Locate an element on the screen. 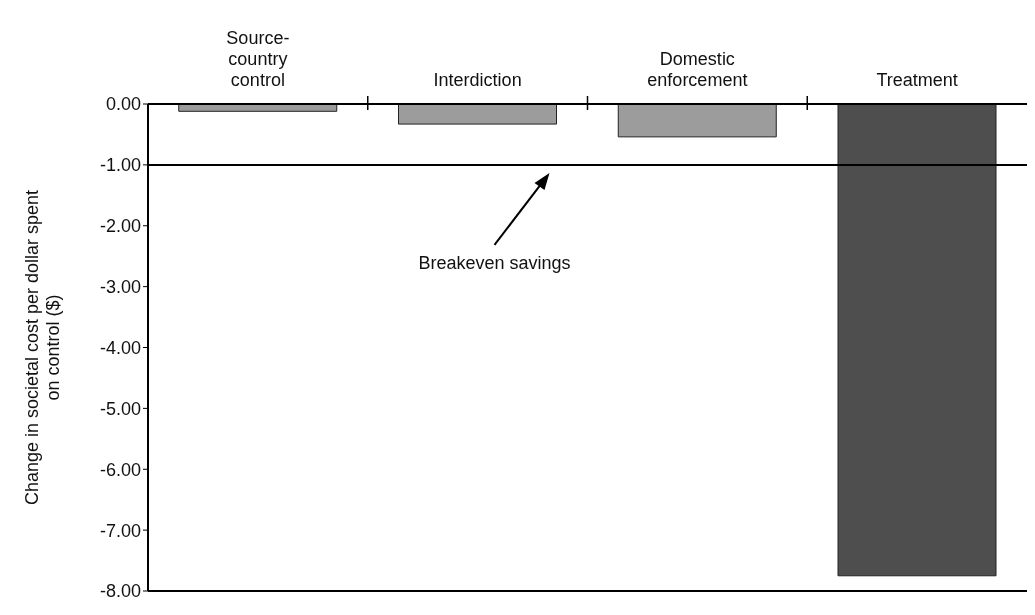  y-tick-label: -2.00 is located at coordinates (120, 226).